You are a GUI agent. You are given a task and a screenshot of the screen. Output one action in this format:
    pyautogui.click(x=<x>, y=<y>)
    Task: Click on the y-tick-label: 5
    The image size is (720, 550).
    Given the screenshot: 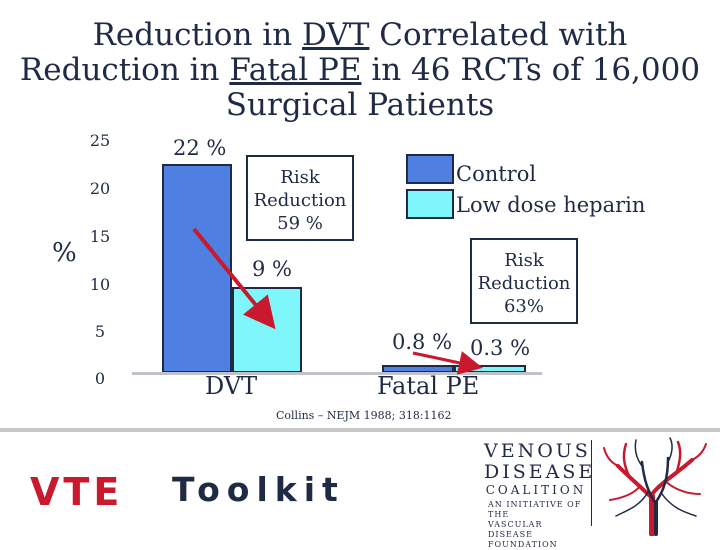 What is the action you would take?
    pyautogui.click(x=100, y=331)
    